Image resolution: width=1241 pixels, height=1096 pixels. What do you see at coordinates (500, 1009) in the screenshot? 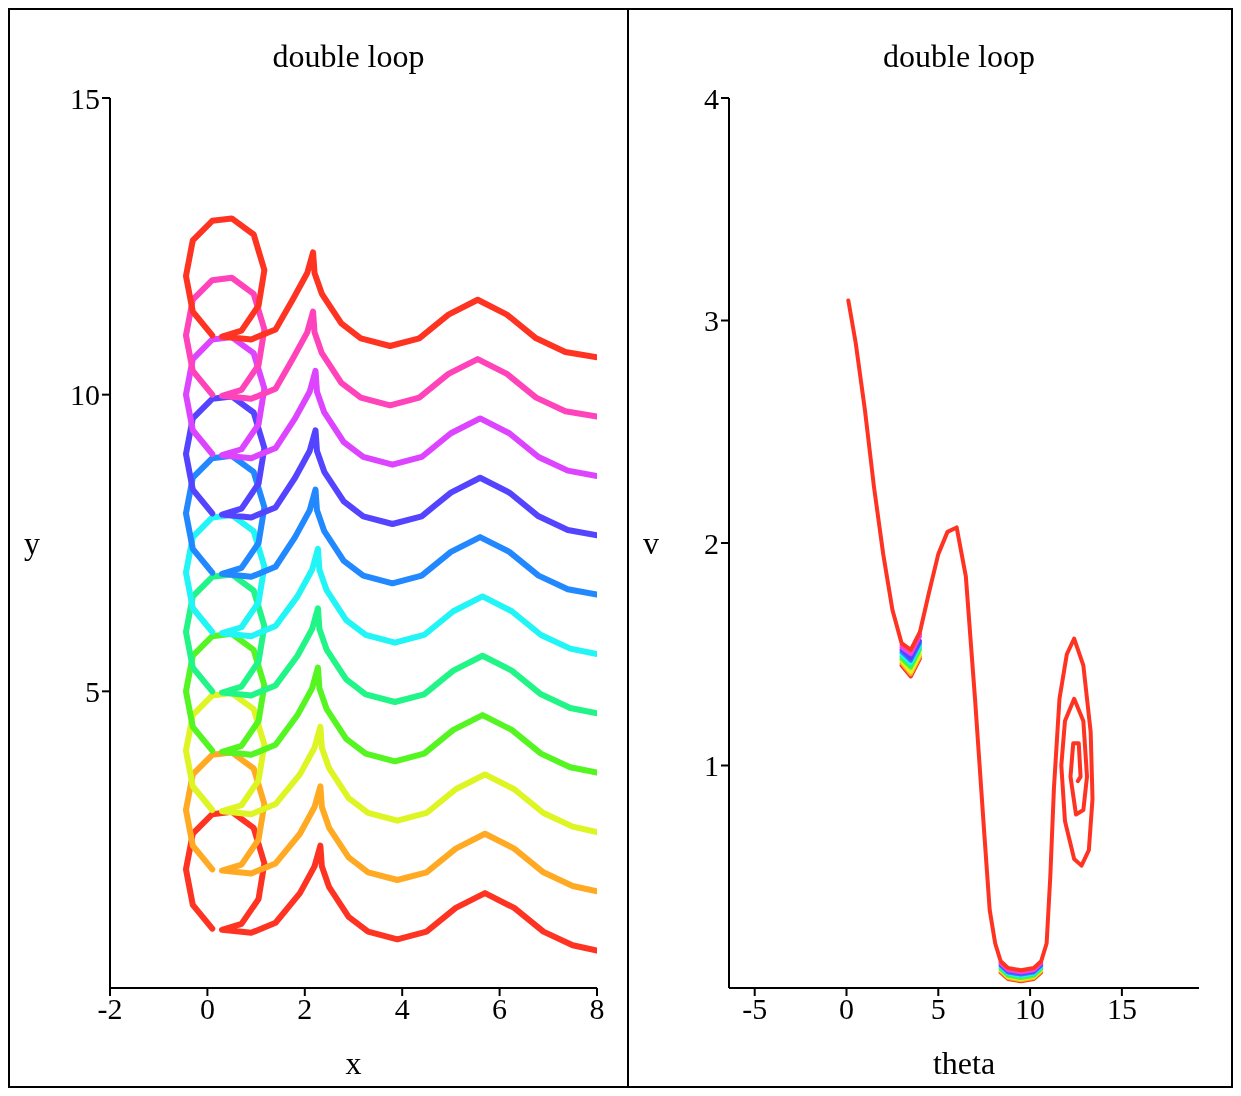
I see `x-tick-label: 6` at bounding box center [500, 1009].